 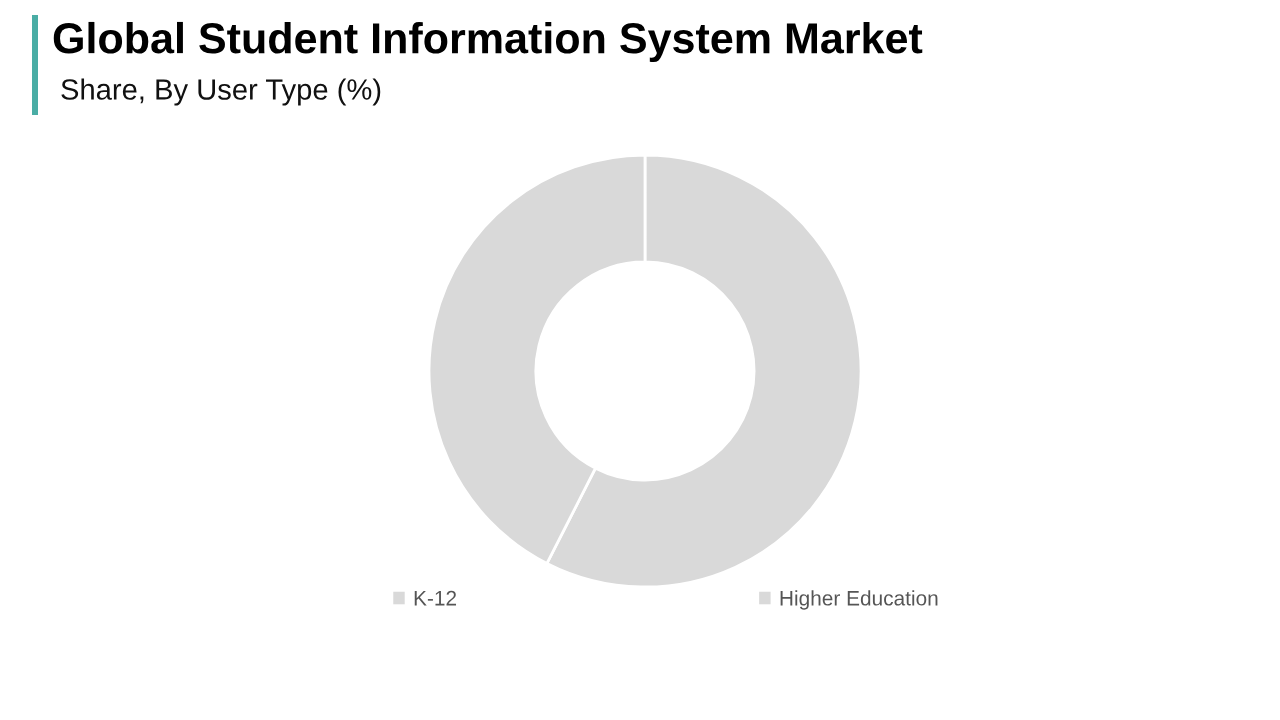 I want to click on legend-label: K-12, so click(x=435, y=598).